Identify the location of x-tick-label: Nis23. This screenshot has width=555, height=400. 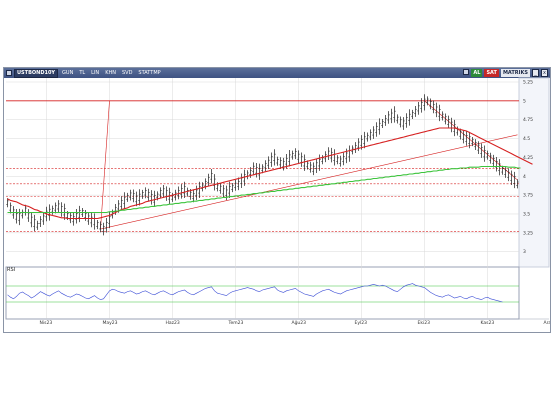
(46, 323).